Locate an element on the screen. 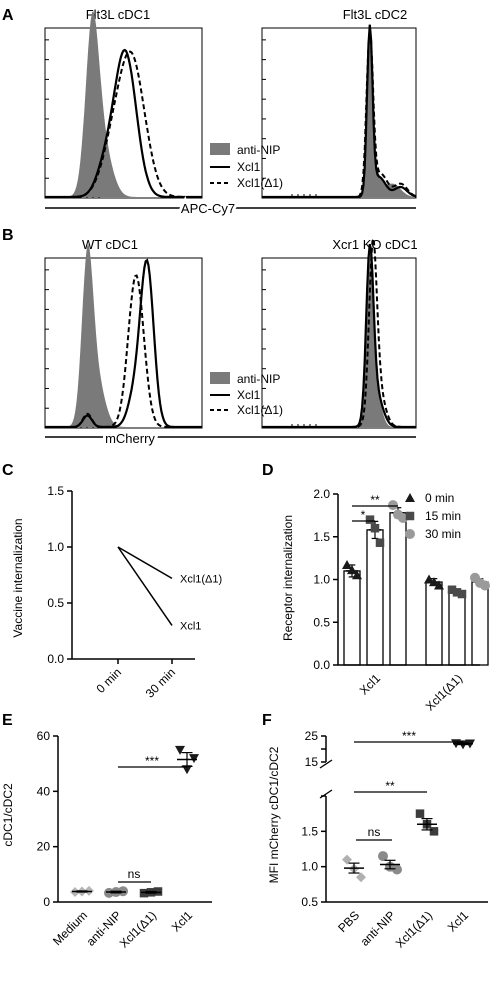 The width and height of the screenshot is (504, 995). chart-c-x-label: 0 min is located at coordinates (108, 680).